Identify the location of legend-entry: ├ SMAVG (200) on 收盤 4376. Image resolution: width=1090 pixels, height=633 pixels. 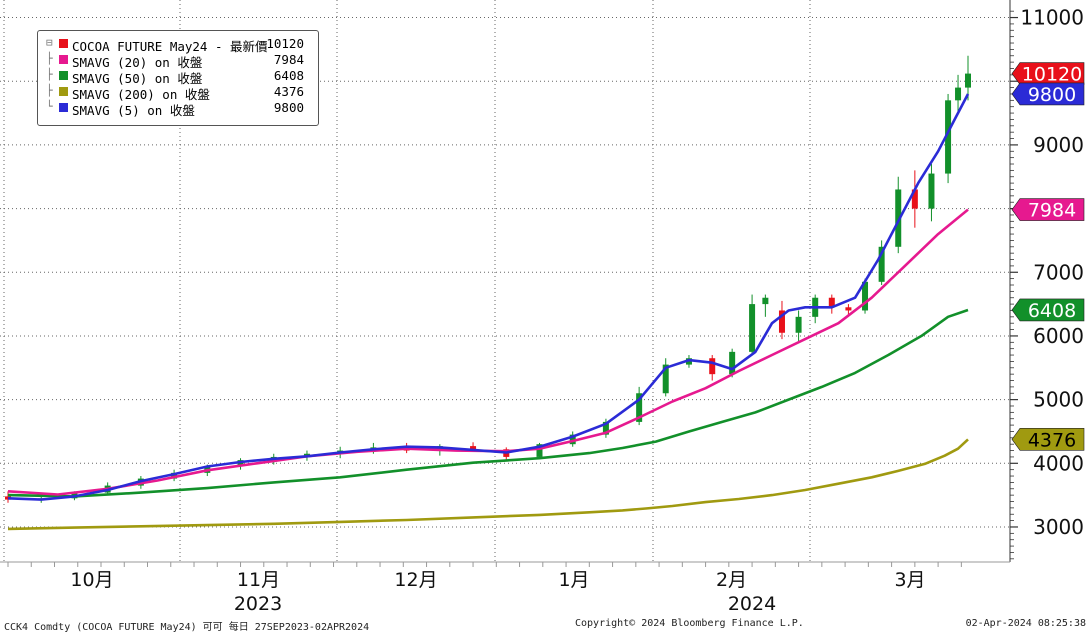
(179, 93).